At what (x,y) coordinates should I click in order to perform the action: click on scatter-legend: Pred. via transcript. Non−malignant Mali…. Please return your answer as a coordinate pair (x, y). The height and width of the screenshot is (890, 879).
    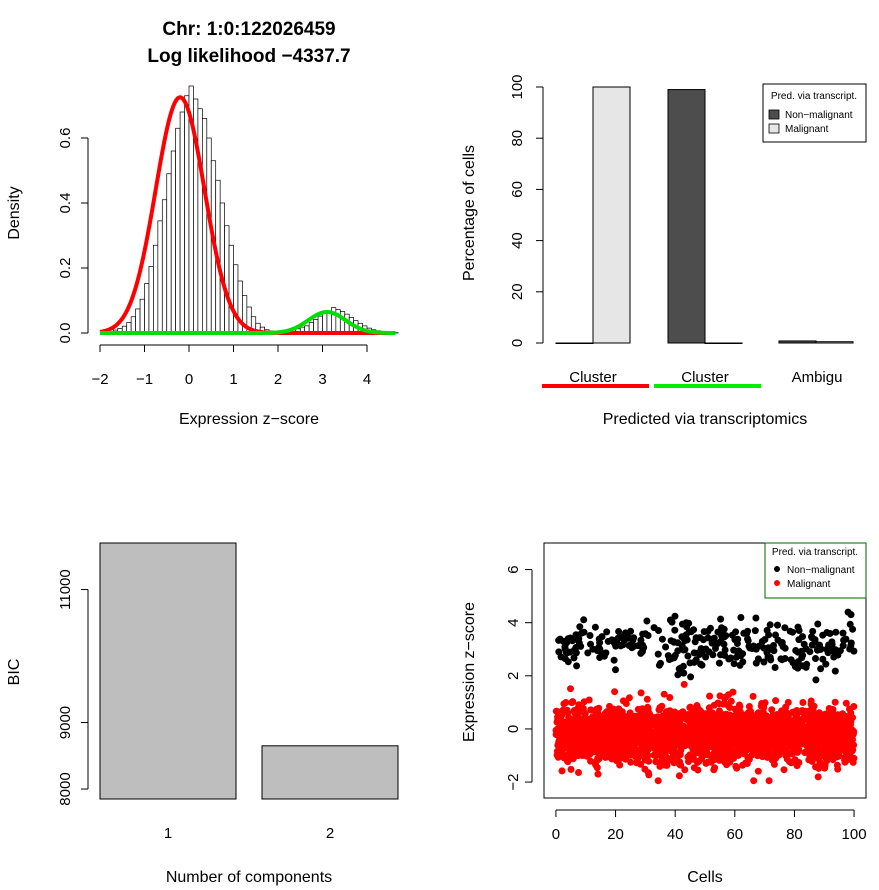
    Looking at the image, I should click on (815, 570).